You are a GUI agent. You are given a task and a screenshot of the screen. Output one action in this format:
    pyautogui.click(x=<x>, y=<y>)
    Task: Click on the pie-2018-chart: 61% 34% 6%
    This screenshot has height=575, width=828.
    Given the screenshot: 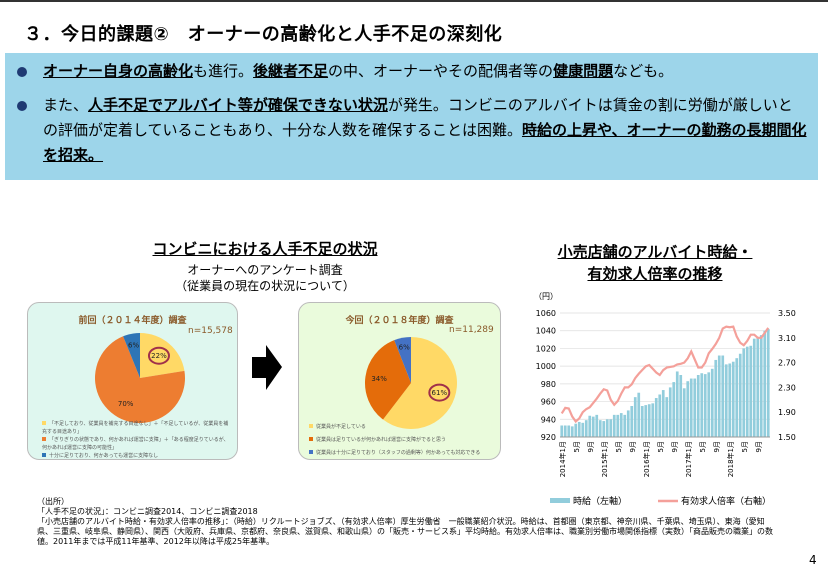 What is the action you would take?
    pyautogui.click(x=411, y=383)
    